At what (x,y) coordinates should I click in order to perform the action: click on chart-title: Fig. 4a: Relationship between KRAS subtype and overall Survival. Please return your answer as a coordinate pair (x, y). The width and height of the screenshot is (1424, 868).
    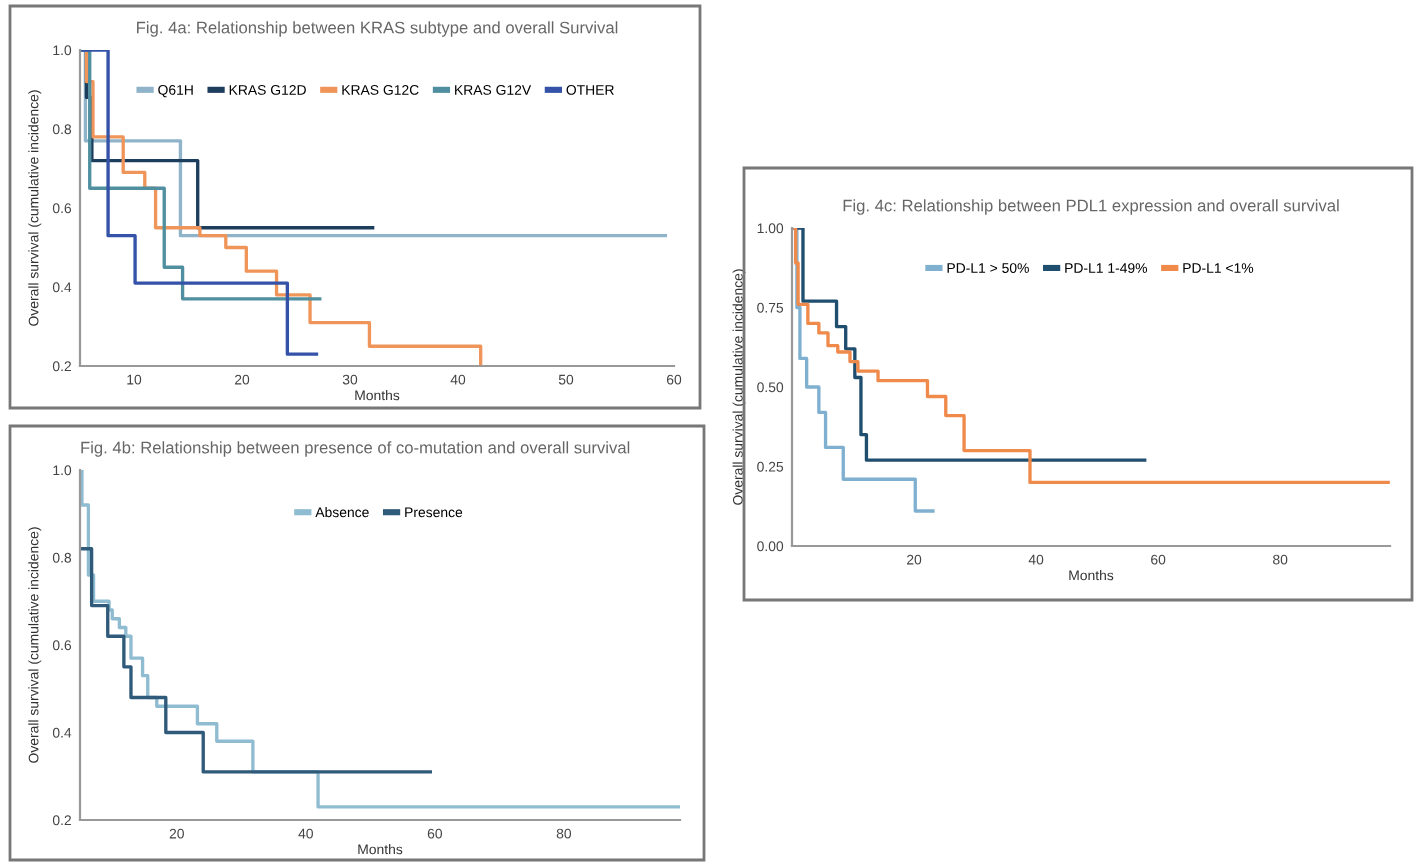
    Looking at the image, I should click on (377, 29).